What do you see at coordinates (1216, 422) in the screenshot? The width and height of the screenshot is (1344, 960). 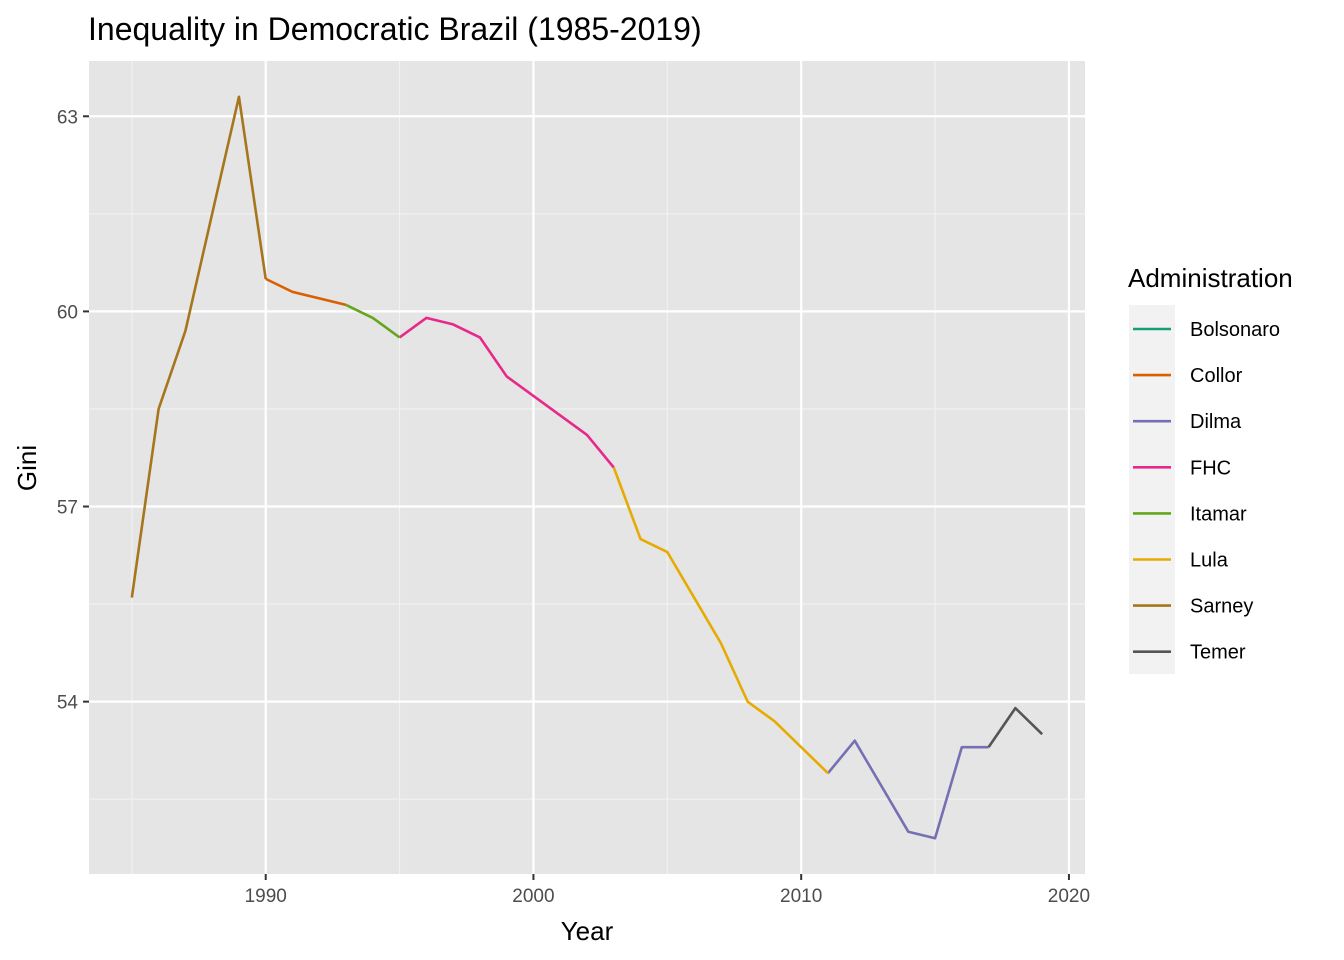 I see `legend-label-dilma: Dilma` at bounding box center [1216, 422].